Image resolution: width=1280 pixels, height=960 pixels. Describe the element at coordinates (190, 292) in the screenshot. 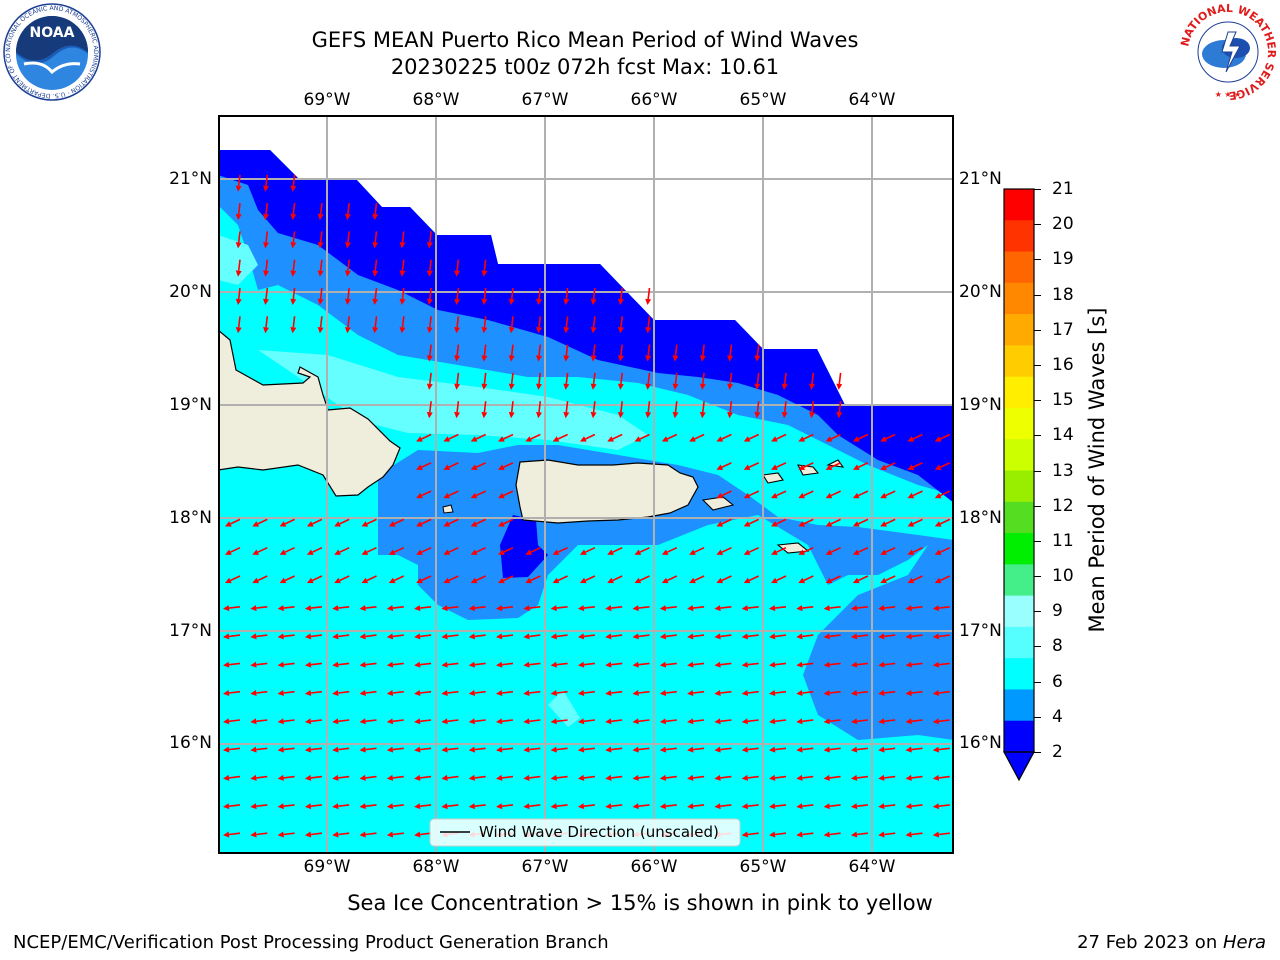

I see `lat-tick-left: 20°N` at that location.